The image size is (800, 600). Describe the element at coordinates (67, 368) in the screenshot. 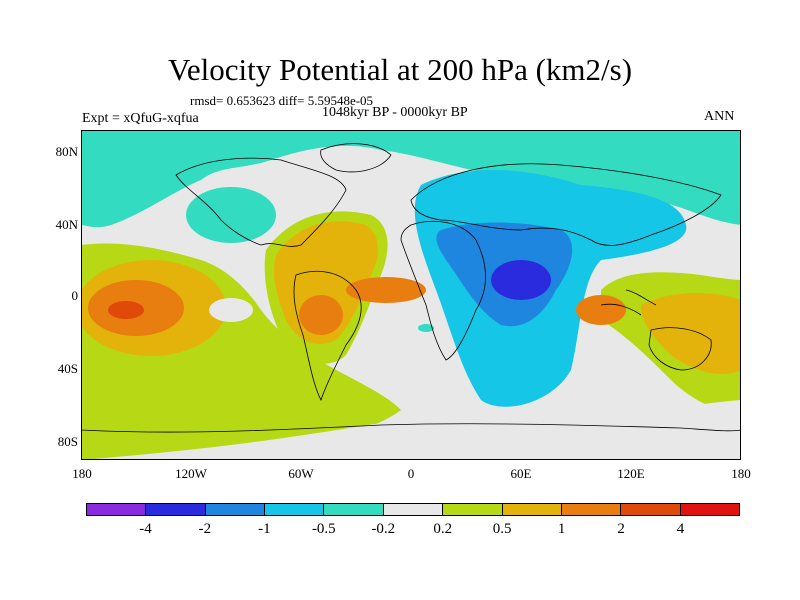

I see `y-tick-40S: 40S` at that location.